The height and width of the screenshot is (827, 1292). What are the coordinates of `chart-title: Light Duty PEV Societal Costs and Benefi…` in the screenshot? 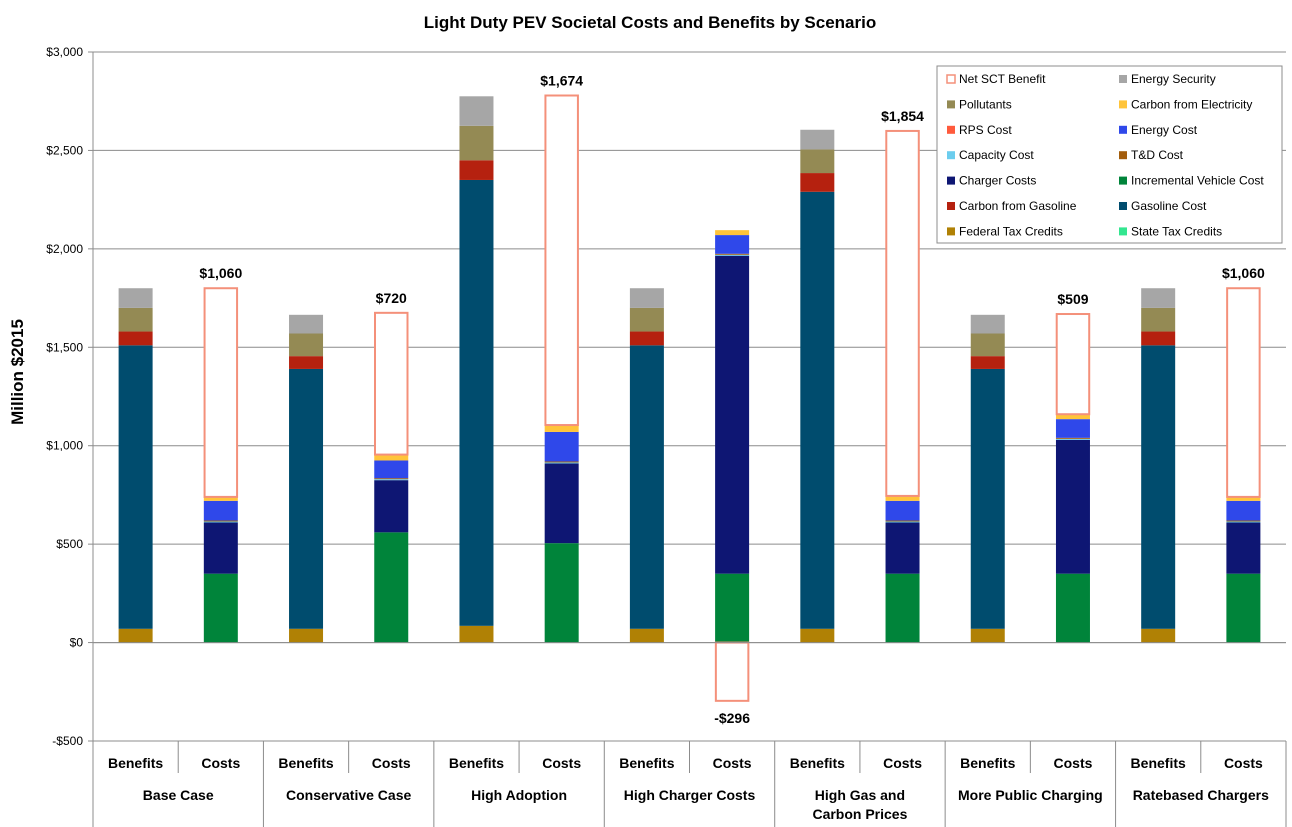 It's located at (650, 22).